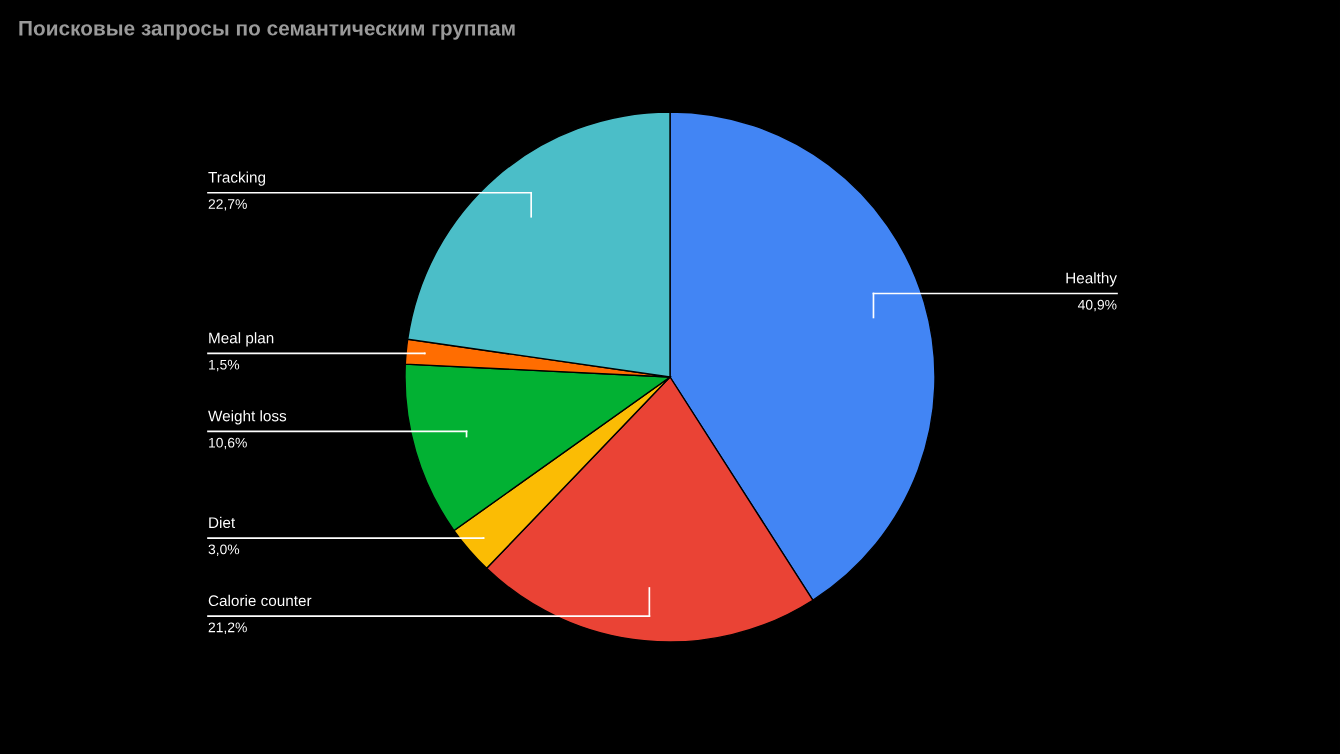  I want to click on slice-label: Meal plan, so click(241, 339).